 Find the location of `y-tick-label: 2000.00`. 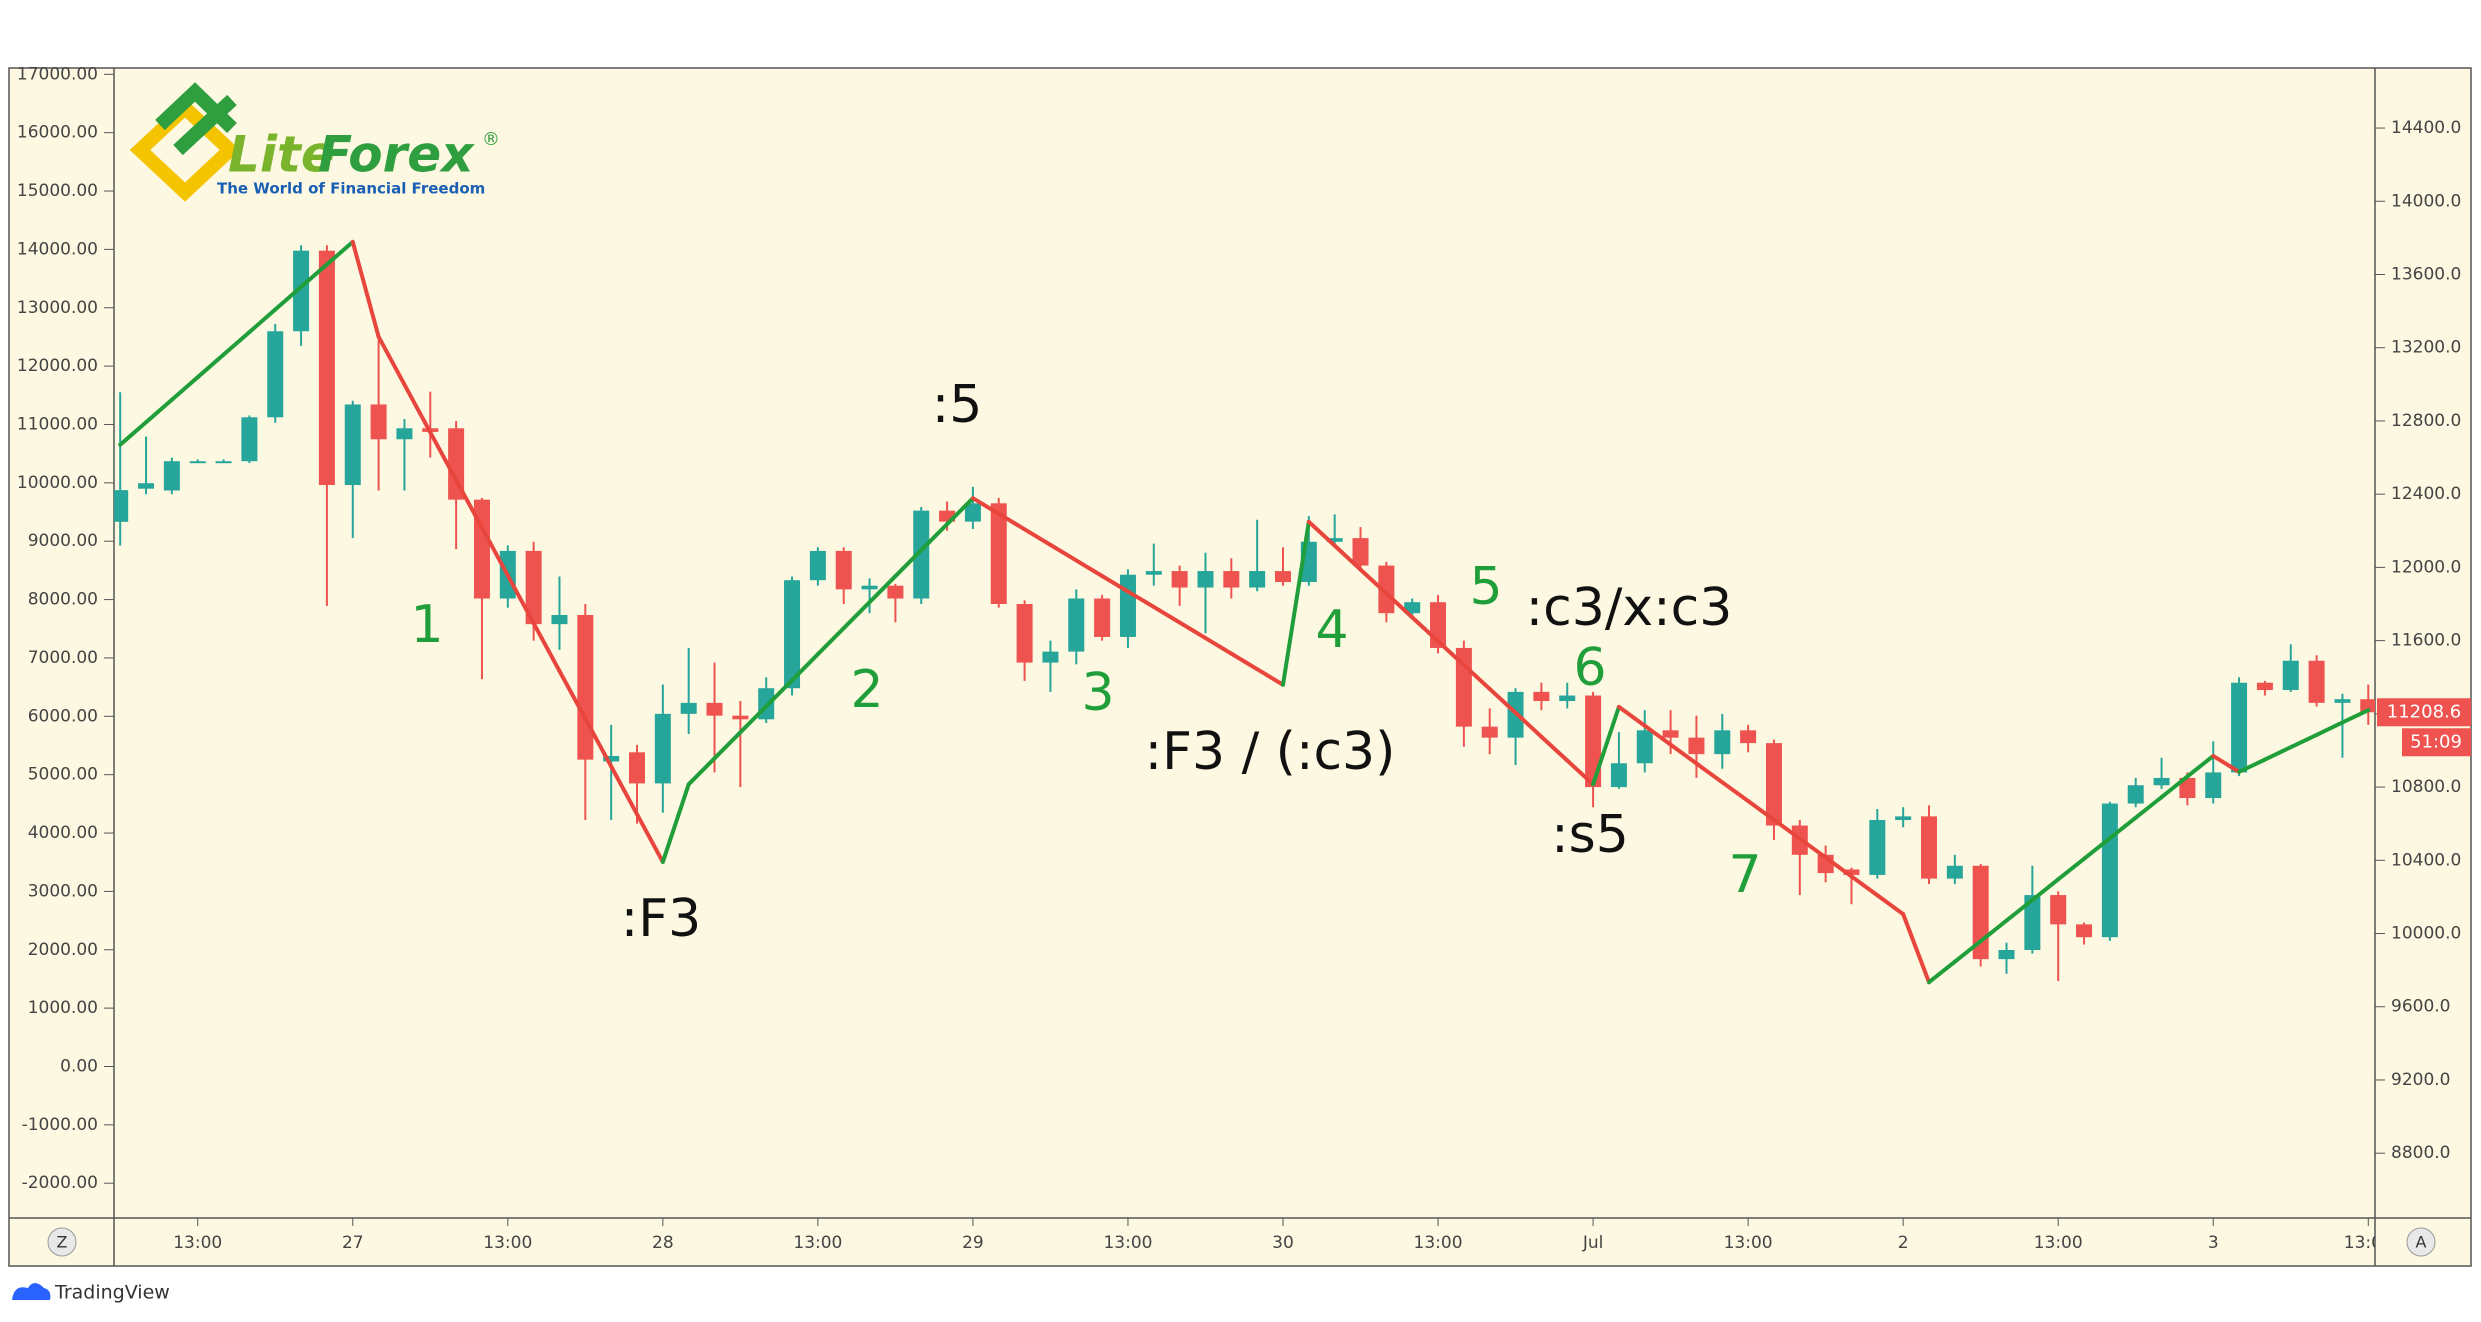

y-tick-label: 2000.00 is located at coordinates (63, 950).